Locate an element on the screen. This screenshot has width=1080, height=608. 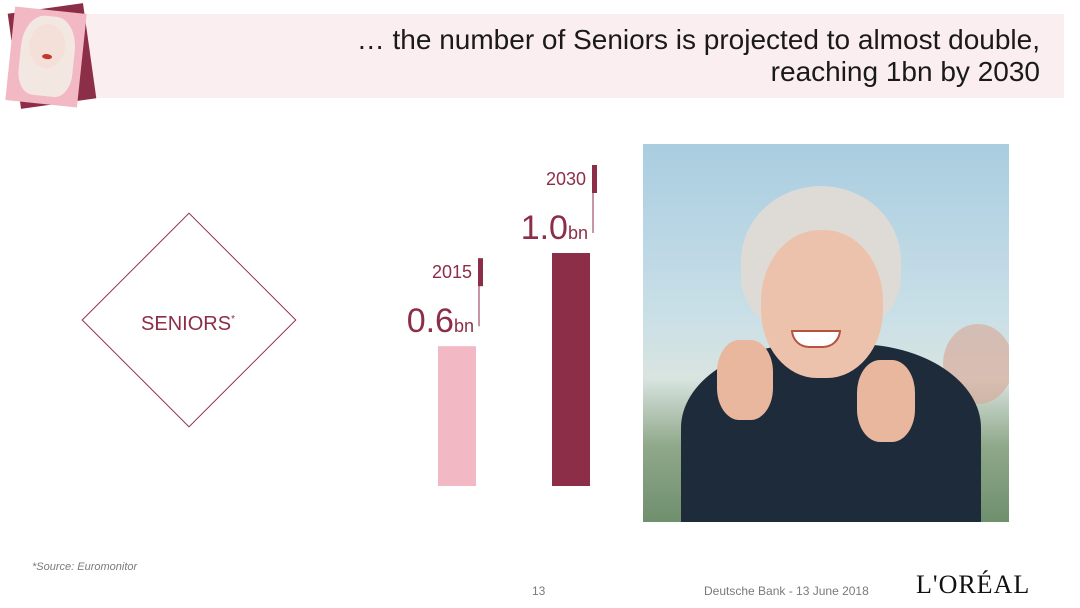
bar-2015 is located at coordinates (457, 416).